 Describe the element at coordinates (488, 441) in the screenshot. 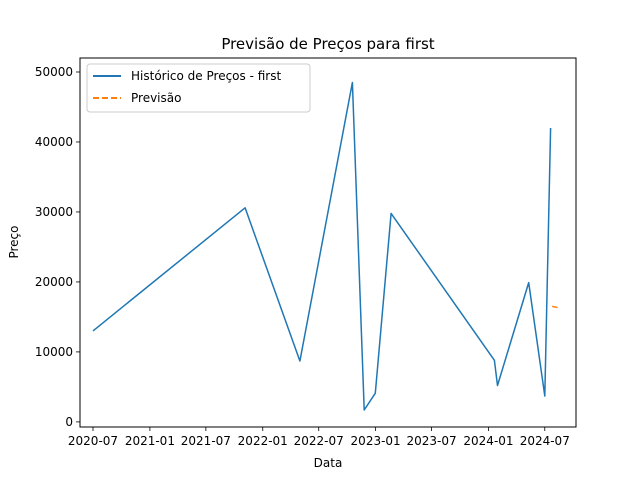

I see `x-tick-label: 2024-01` at that location.